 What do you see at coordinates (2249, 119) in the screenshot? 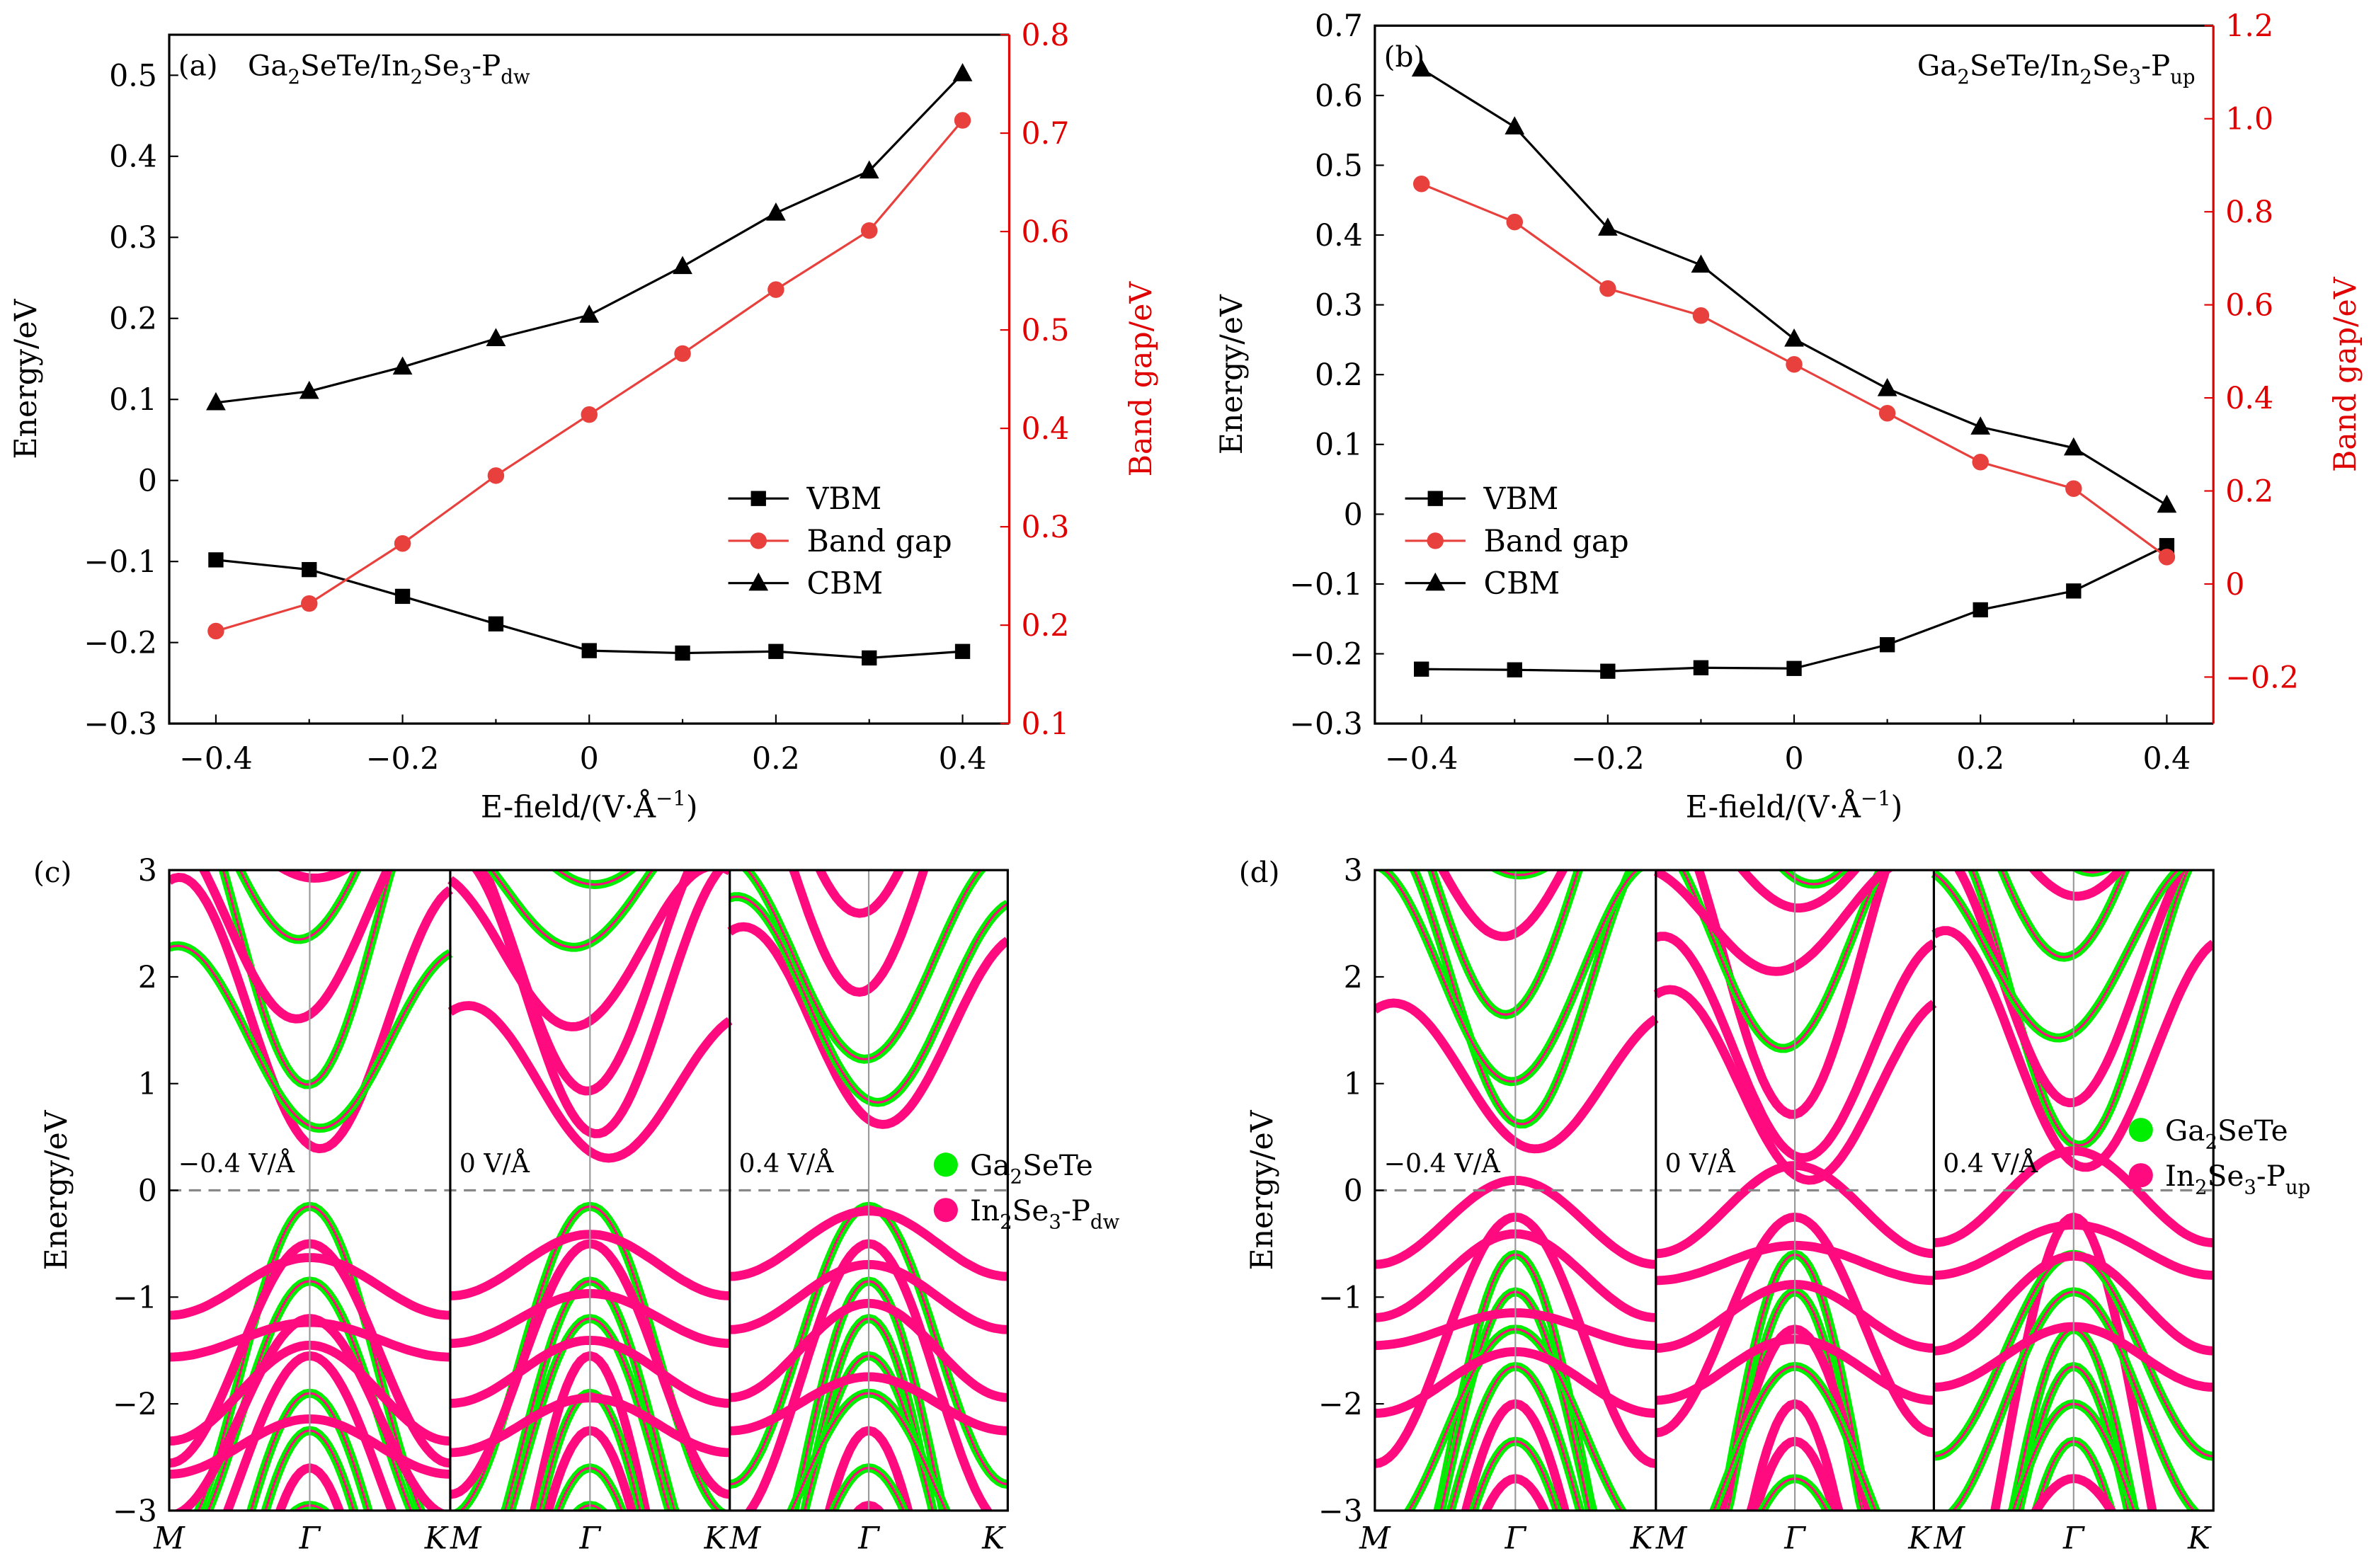
I see `y2-tick-label: 1.0` at bounding box center [2249, 119].